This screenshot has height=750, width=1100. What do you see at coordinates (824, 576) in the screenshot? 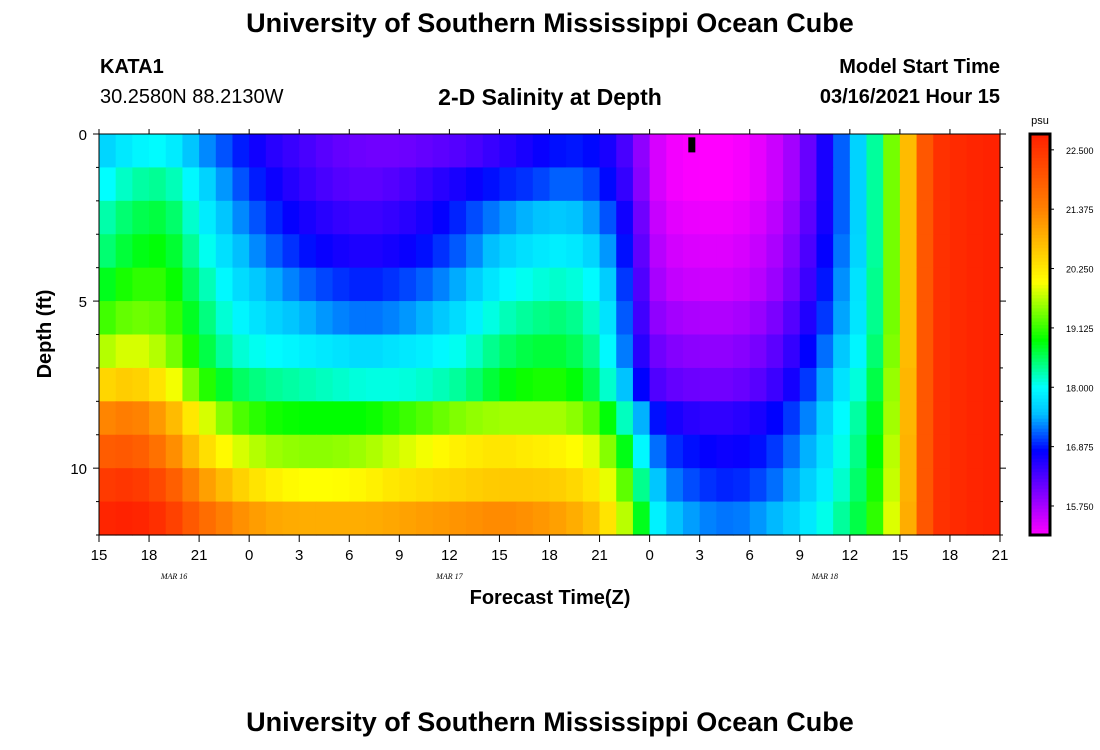
I see `date-label: MAR 18` at bounding box center [824, 576].